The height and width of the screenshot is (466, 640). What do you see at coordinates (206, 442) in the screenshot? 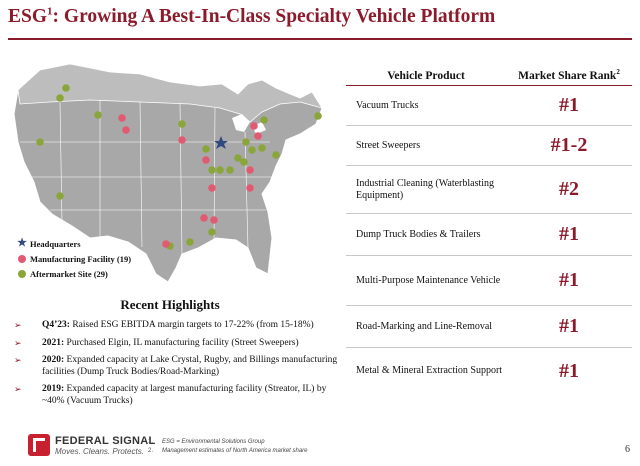
I see `footnote: 1. ESG = Environmental Solutions Group` at bounding box center [206, 442].